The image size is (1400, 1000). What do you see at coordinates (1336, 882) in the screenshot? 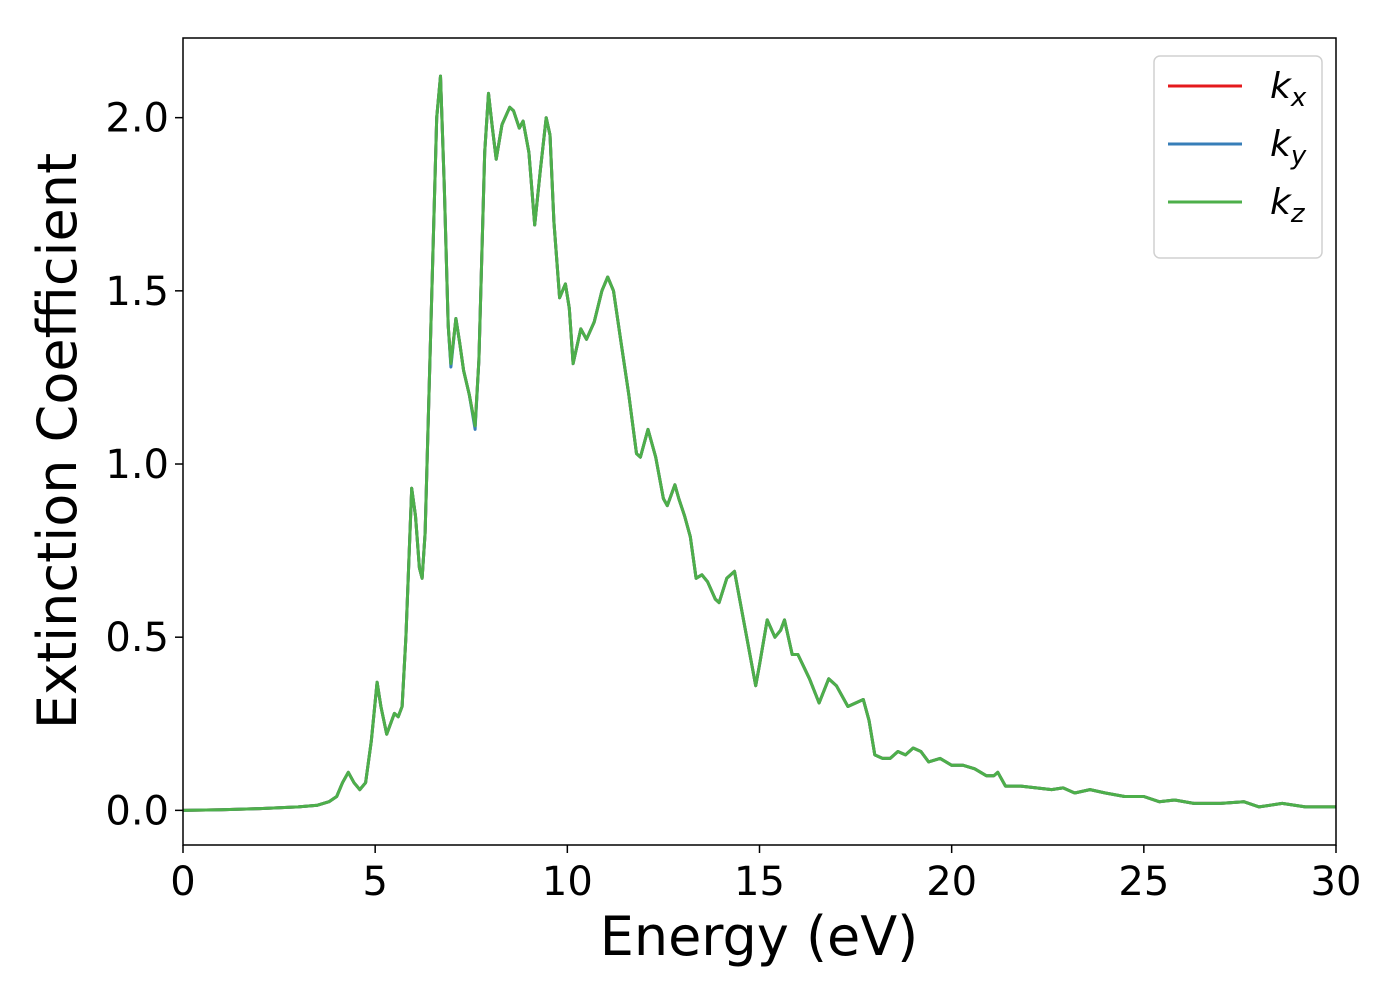
I see `x-tick-label: 30` at bounding box center [1336, 882].